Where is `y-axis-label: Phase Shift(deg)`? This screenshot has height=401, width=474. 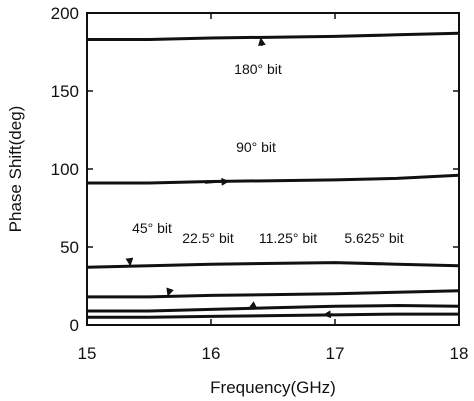 y-axis-label: Phase Shift(deg) is located at coordinates (15, 169).